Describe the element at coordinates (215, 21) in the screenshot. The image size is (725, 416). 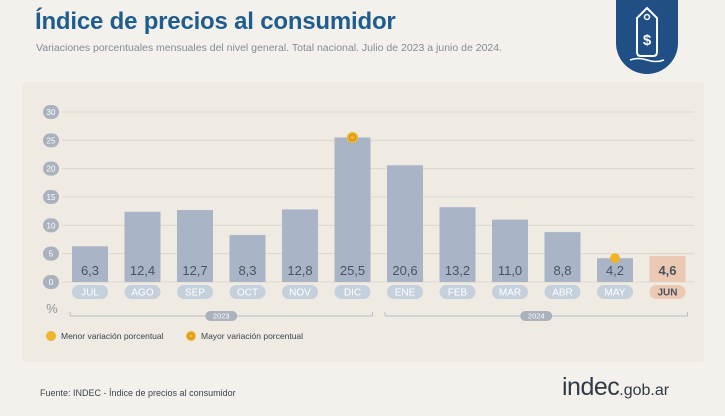
I see `page-title: Índice de precios al consumidor` at that location.